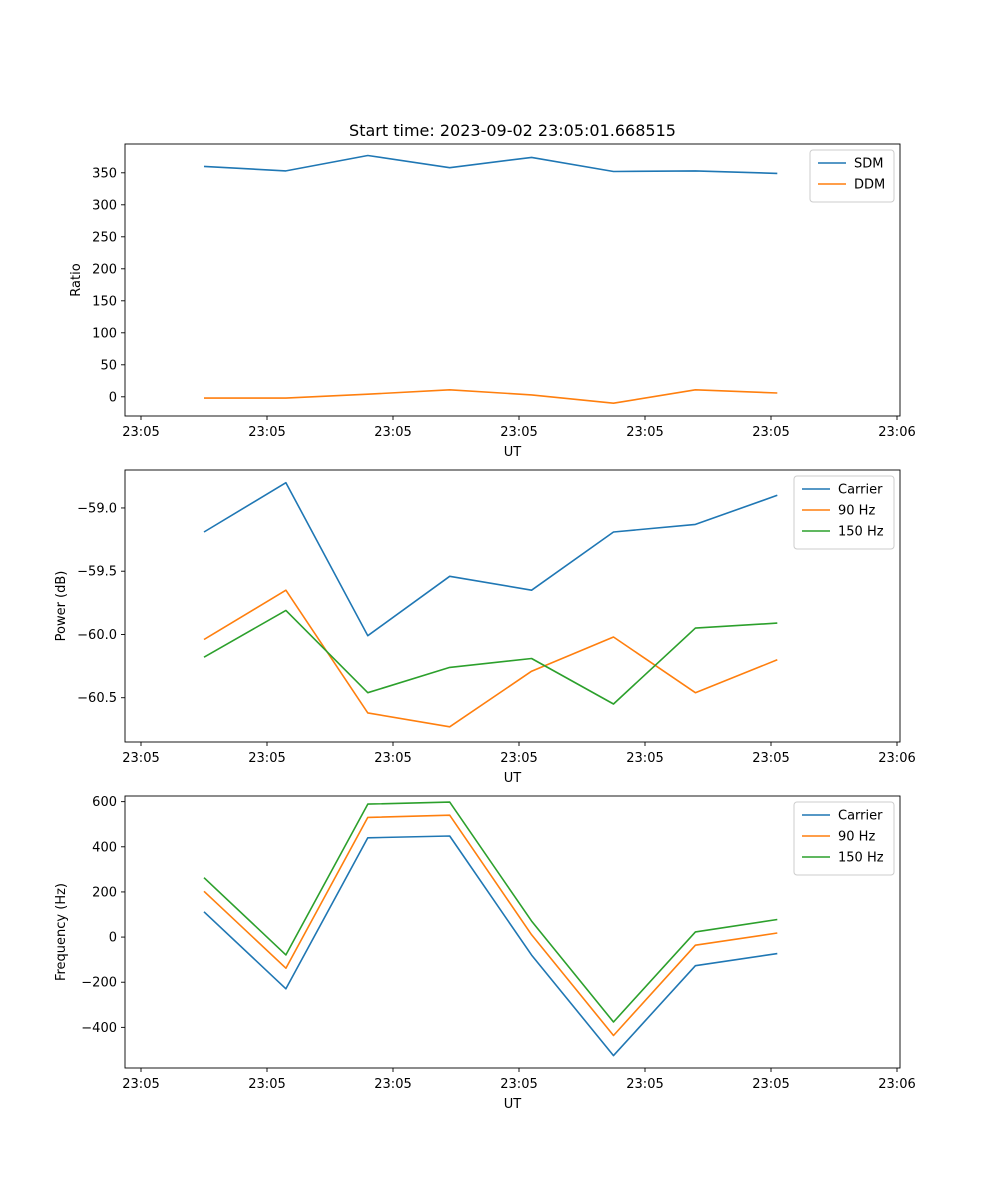 Image resolution: width=1000 pixels, height=1200 pixels. What do you see at coordinates (99, 1028) in the screenshot?
I see `y-tick-label: −400` at bounding box center [99, 1028].